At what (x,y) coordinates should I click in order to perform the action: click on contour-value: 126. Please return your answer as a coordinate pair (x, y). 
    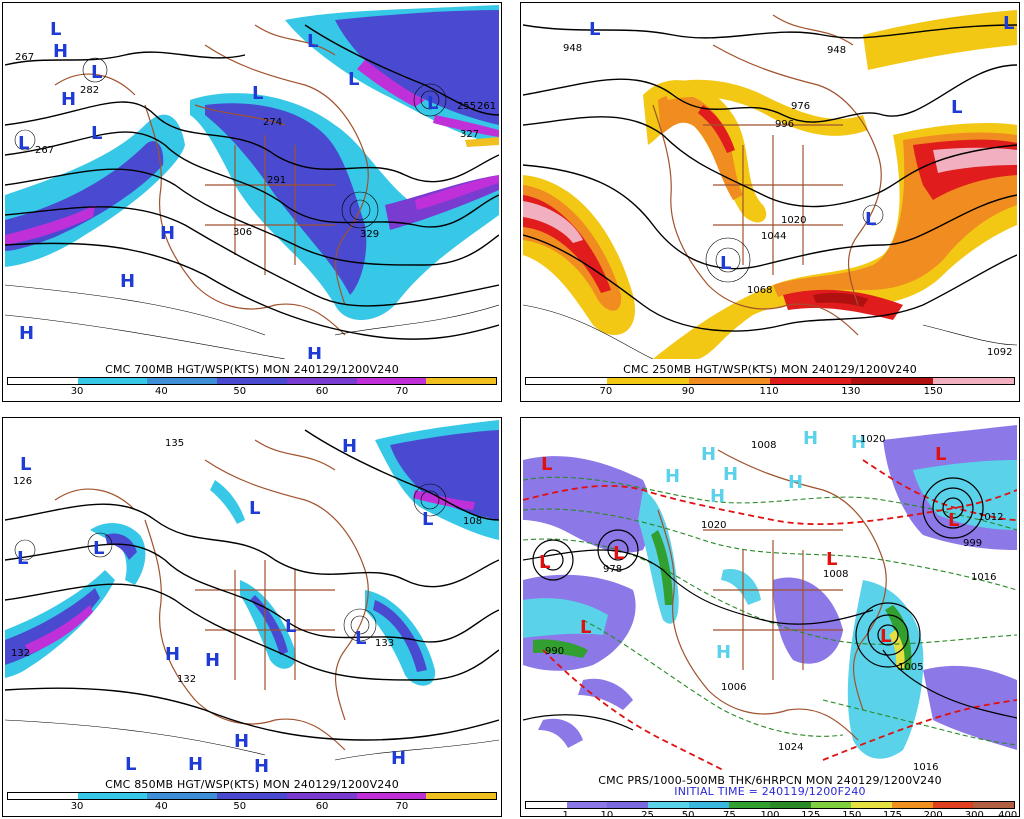
    Looking at the image, I should click on (22, 481).